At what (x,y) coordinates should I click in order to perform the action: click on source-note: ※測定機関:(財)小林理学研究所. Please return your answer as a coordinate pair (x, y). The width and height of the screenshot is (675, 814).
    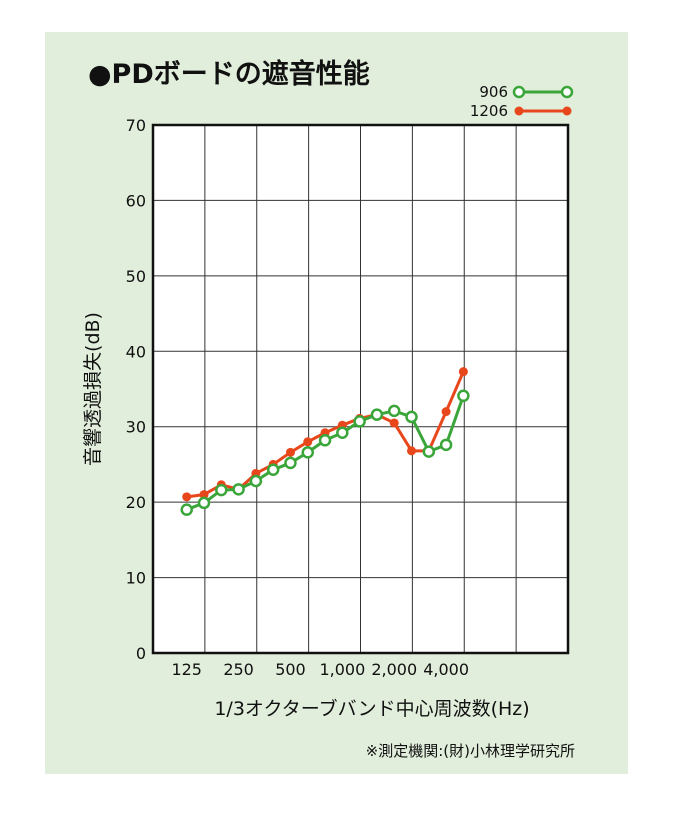
    Looking at the image, I should click on (470, 751).